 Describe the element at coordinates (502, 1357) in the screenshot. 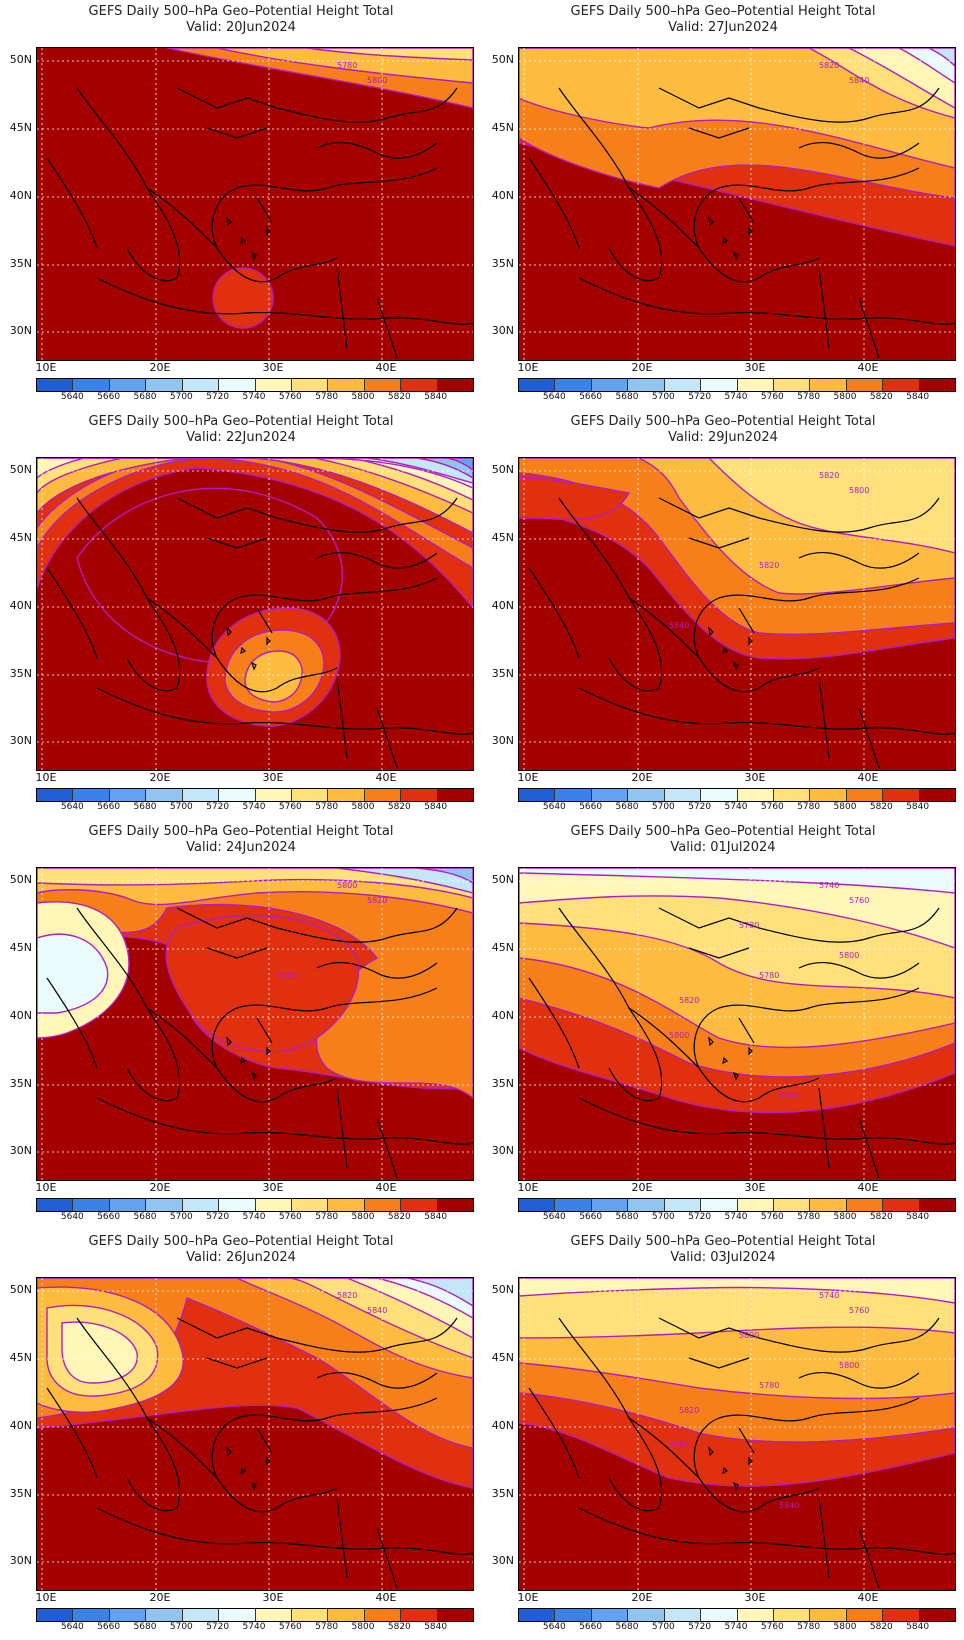

I see `latitude-label: 45N` at that location.